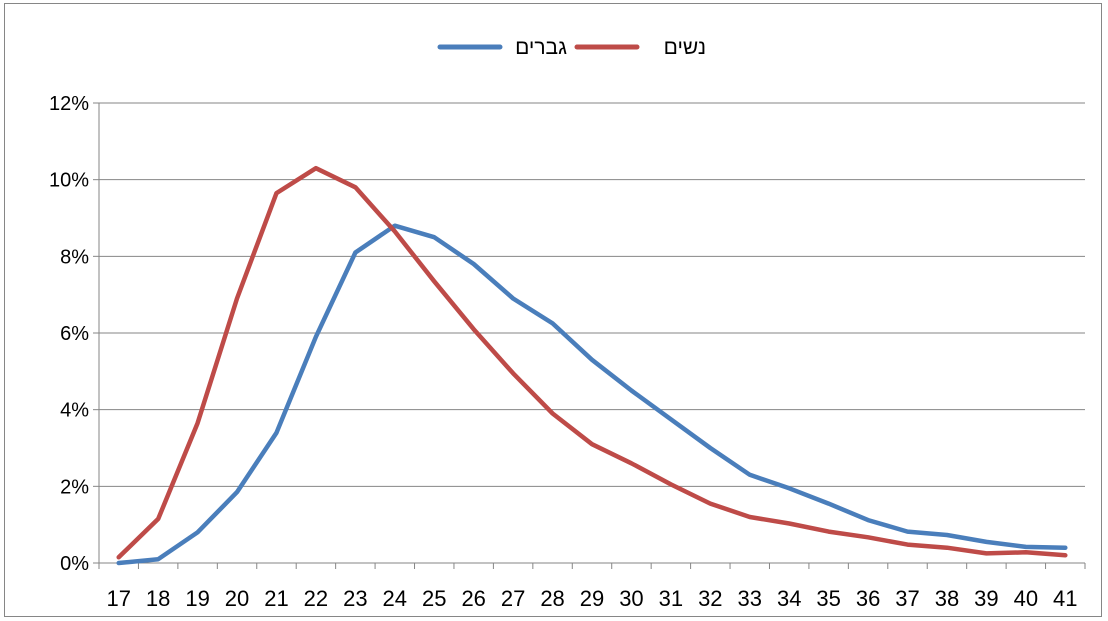  Describe the element at coordinates (69, 181) in the screenshot. I see `y-tick-label: 10%` at that location.